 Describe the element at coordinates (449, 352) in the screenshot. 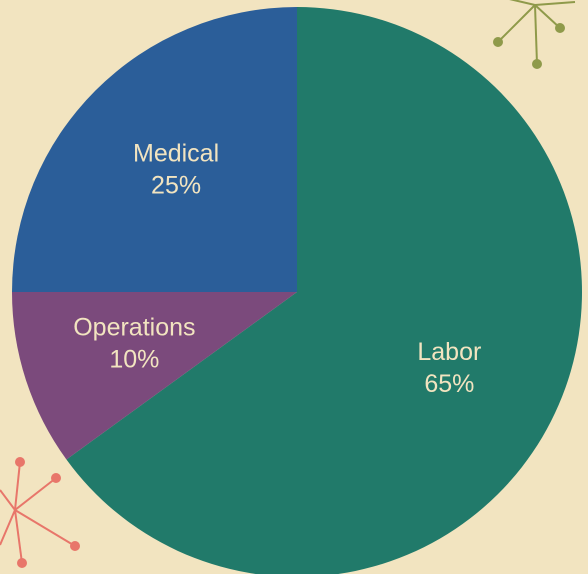

I see `slice-label: Labor` at that location.